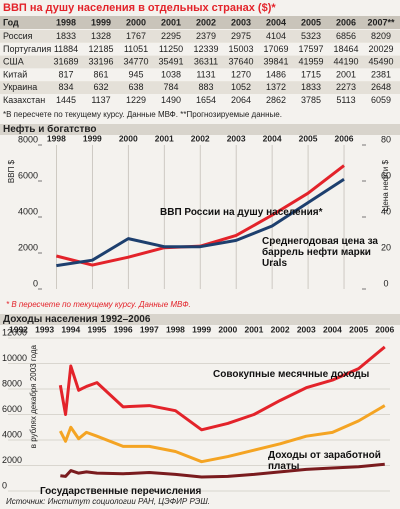  What do you see at coordinates (206, 100) in the screenshot?
I see `table-cell: 1654` at bounding box center [206, 100].